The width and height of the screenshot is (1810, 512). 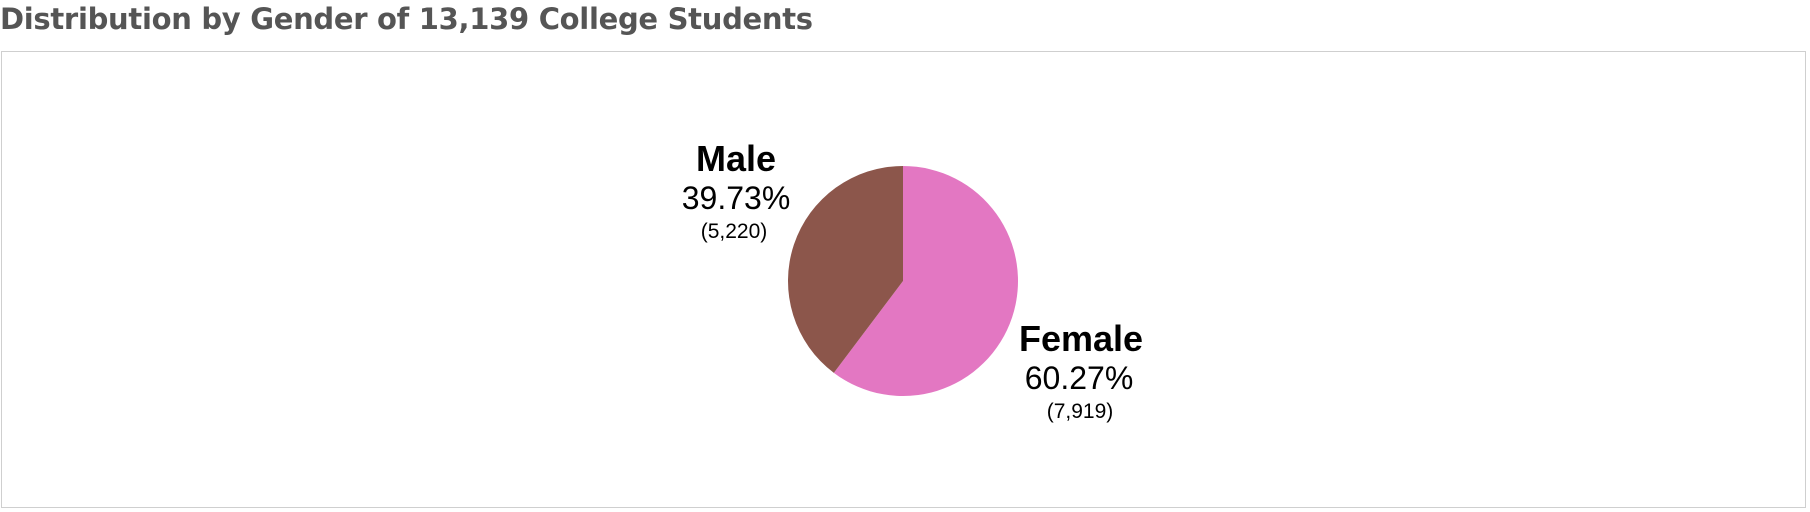 What do you see at coordinates (925, 281) in the screenshot?
I see `pie-slice-female` at bounding box center [925, 281].